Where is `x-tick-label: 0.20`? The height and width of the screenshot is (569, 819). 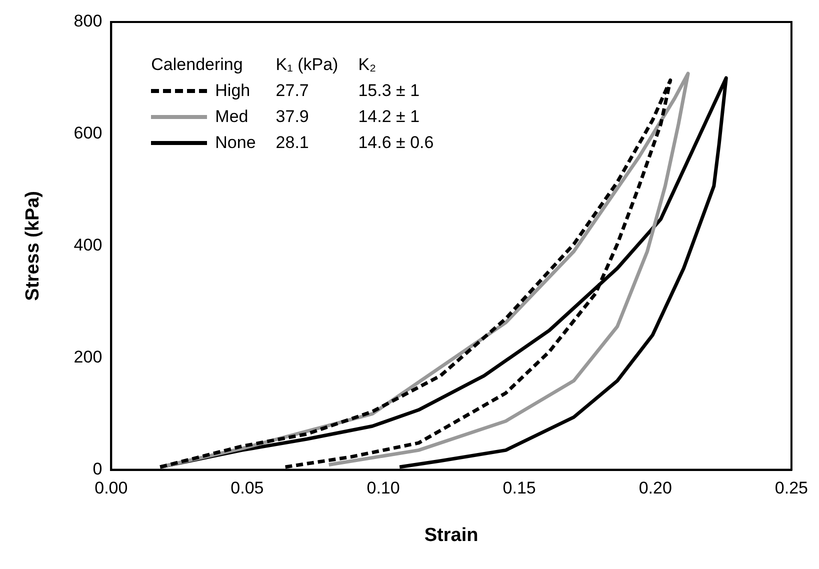 x-tick-label: 0.20 is located at coordinates (655, 488).